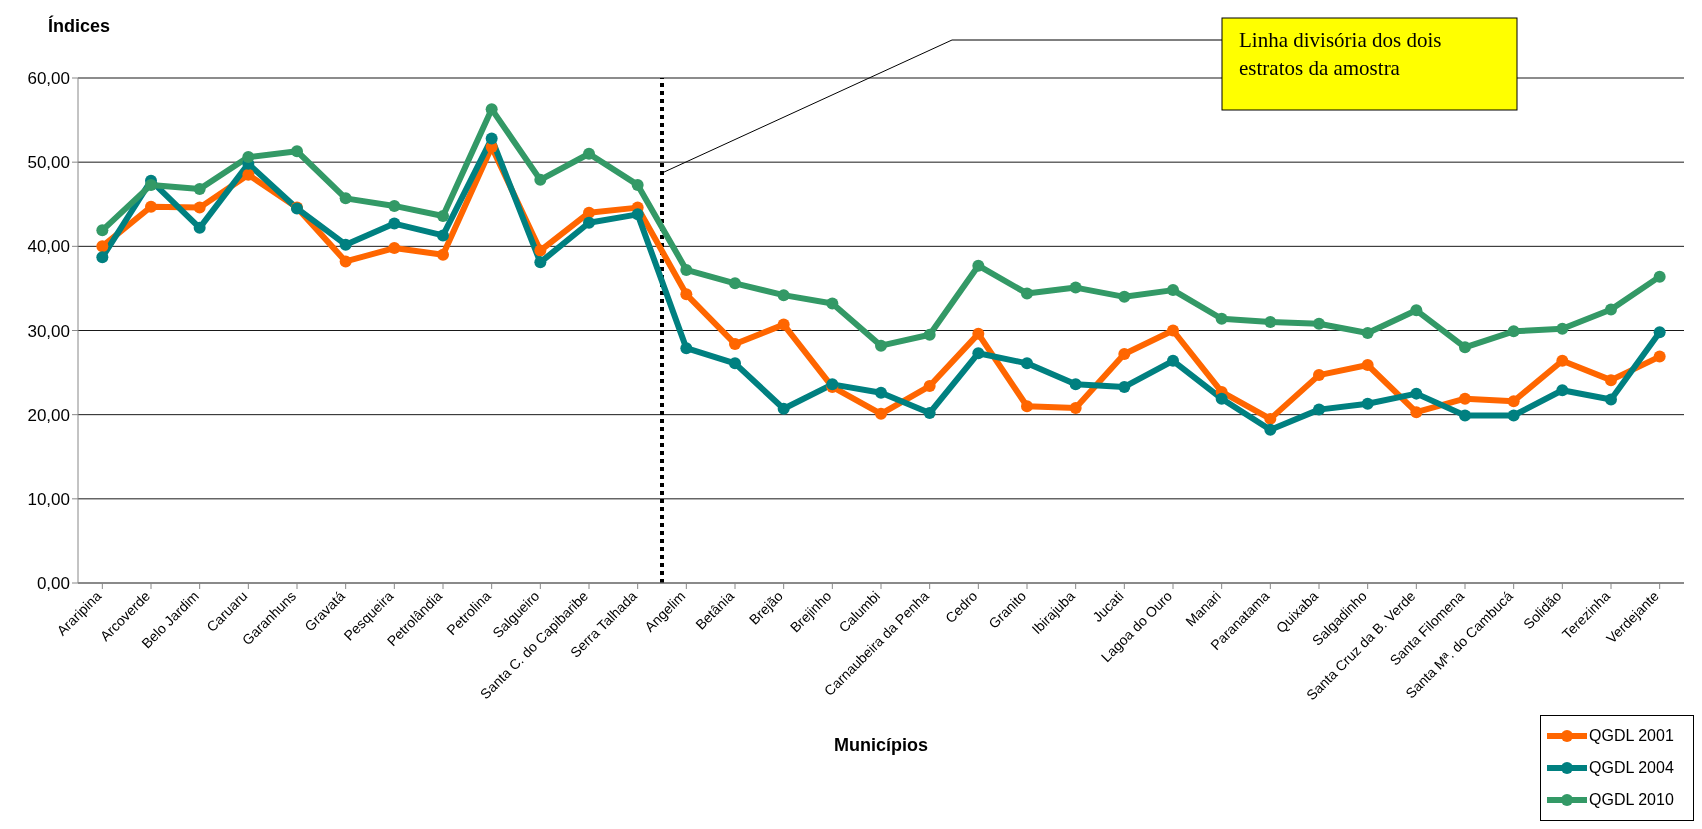 This screenshot has width=1702, height=829. Describe the element at coordinates (881, 745) in the screenshot. I see `x-axis-title: Municípios` at that location.